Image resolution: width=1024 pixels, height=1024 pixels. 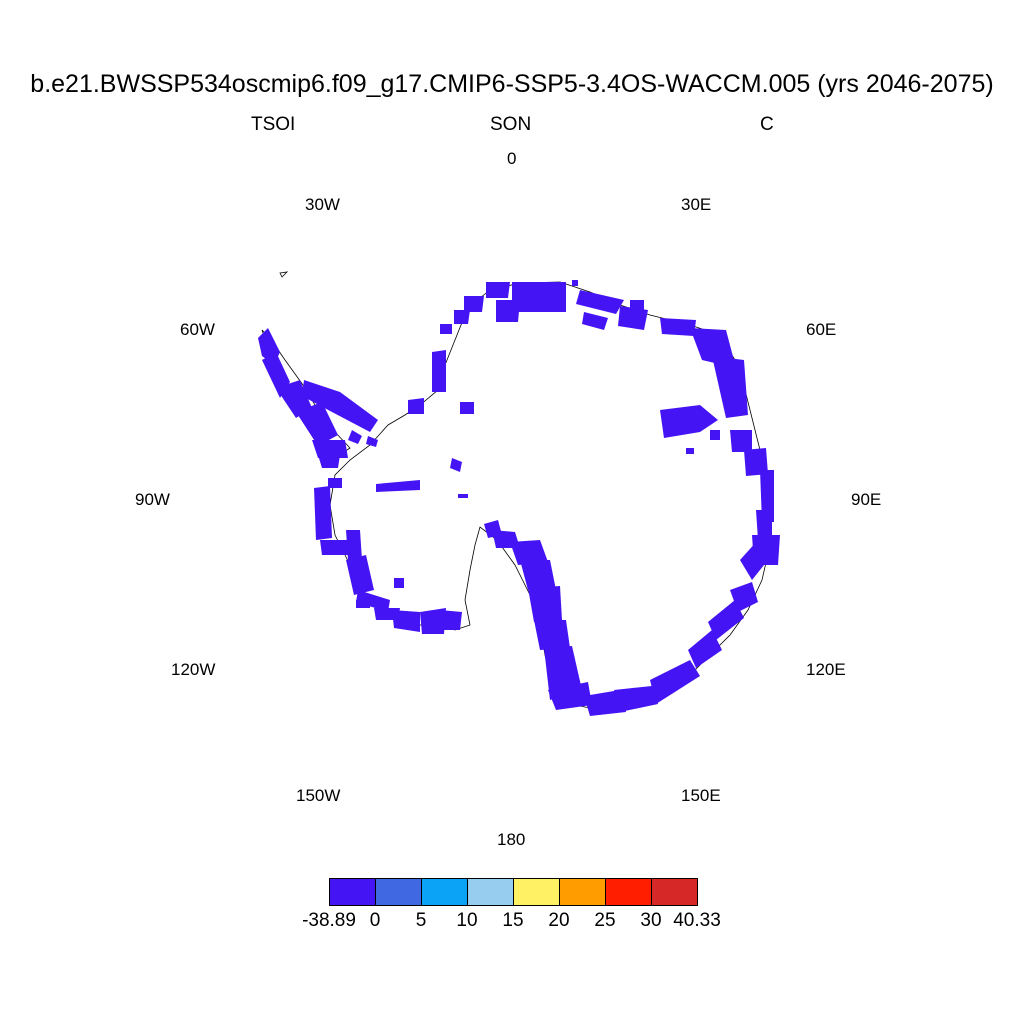 What do you see at coordinates (329, 920) in the screenshot?
I see `colorbar-label-min: -38.89` at bounding box center [329, 920].